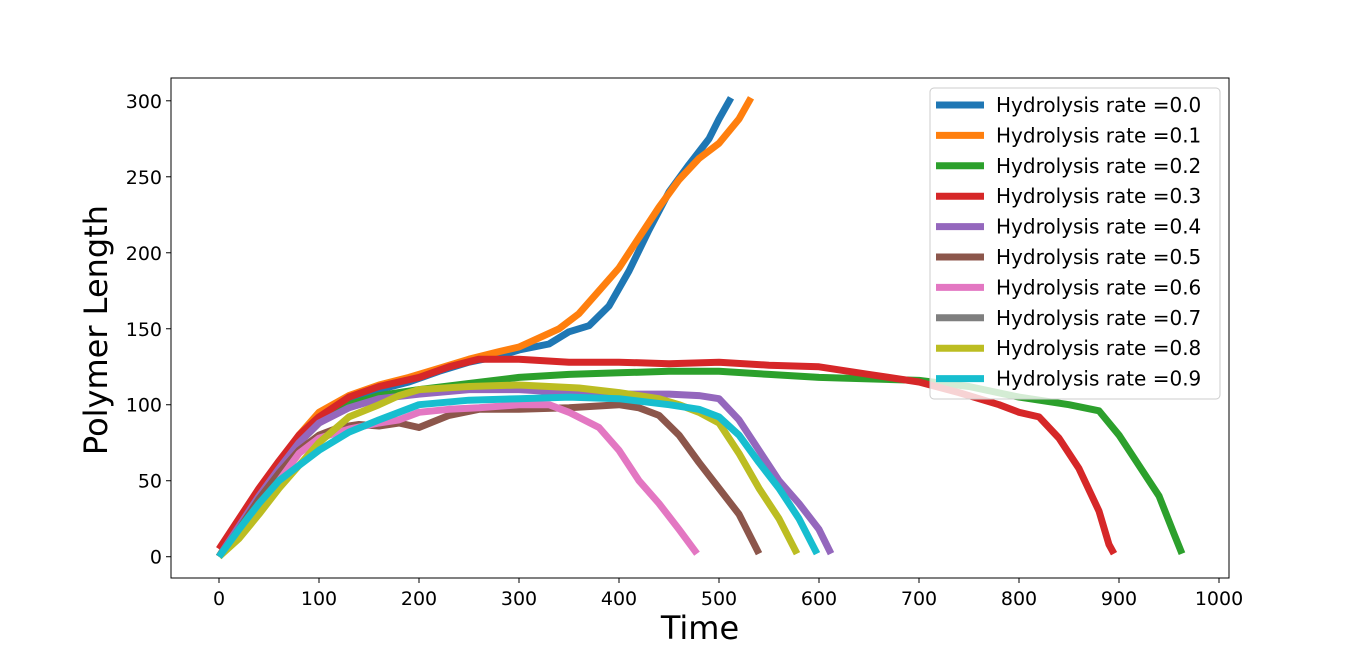 The height and width of the screenshot is (651, 1366). I want to click on y-tick-label: 300, so click(144, 102).